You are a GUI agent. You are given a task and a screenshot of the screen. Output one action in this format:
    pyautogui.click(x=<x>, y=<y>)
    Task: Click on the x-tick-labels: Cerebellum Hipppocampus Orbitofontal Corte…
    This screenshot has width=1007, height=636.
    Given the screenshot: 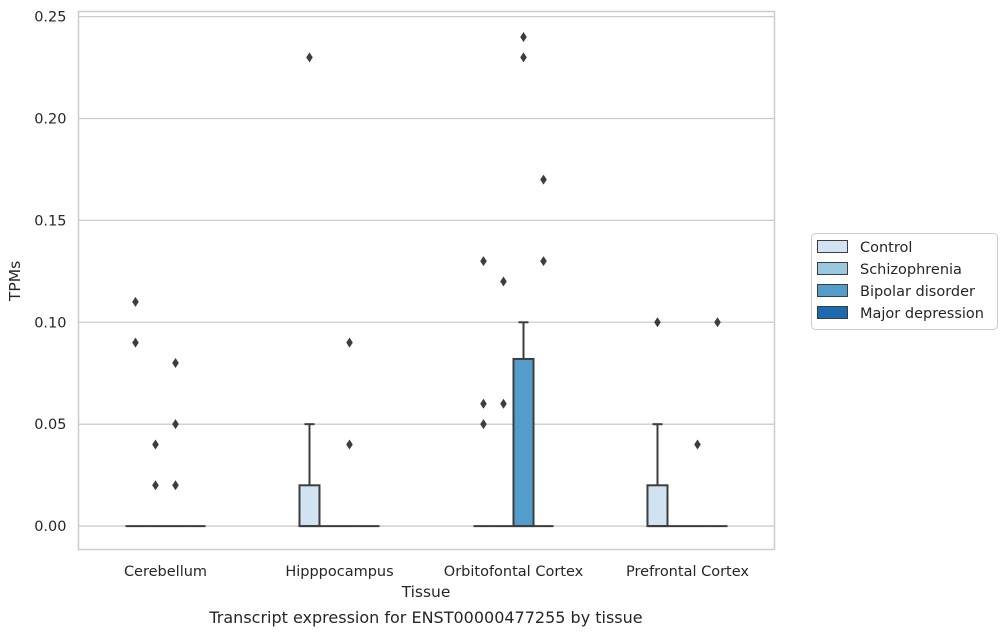 What is the action you would take?
    pyautogui.click(x=436, y=572)
    